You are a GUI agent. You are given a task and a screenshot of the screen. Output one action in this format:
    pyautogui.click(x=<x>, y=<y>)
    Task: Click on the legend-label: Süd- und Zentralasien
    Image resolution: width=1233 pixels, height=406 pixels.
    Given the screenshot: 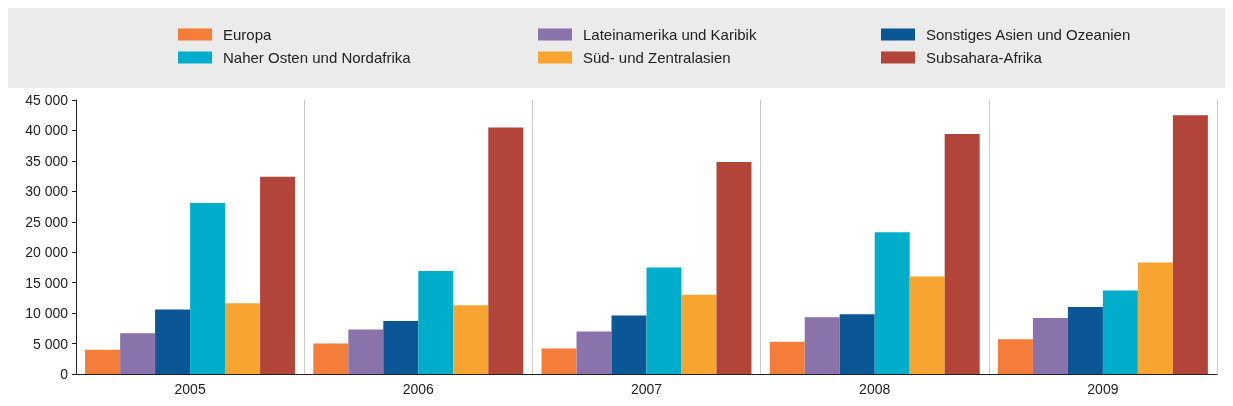 What is the action you would take?
    pyautogui.click(x=657, y=57)
    